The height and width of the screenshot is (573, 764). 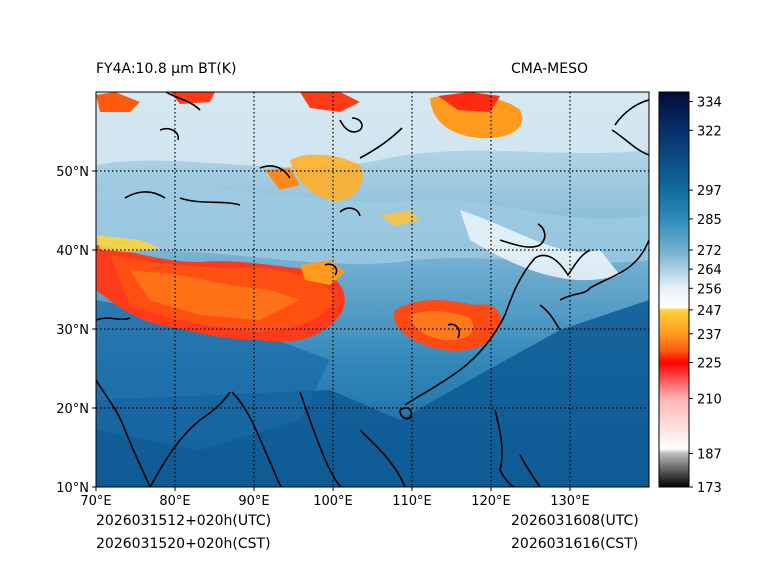 What do you see at coordinates (72, 172) in the screenshot?
I see `lat-tick-label: 50°N` at bounding box center [72, 172].